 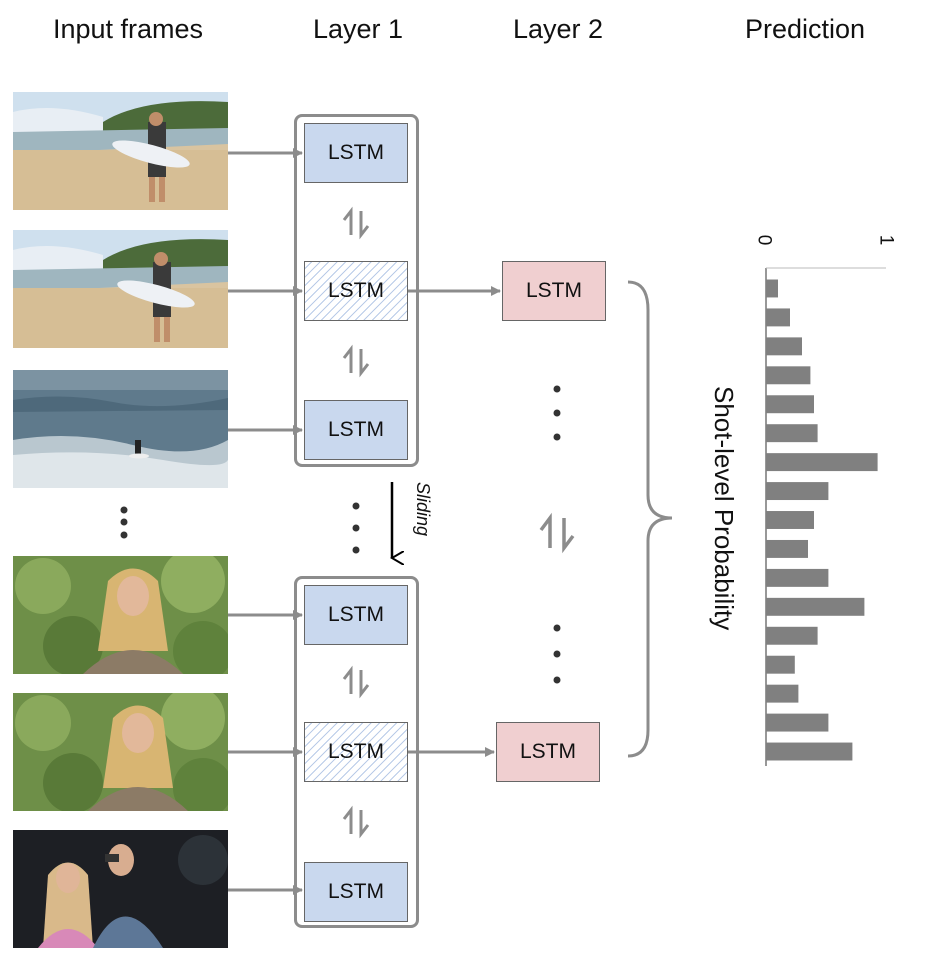 I want to click on layer1-window-top, so click(x=356, y=290).